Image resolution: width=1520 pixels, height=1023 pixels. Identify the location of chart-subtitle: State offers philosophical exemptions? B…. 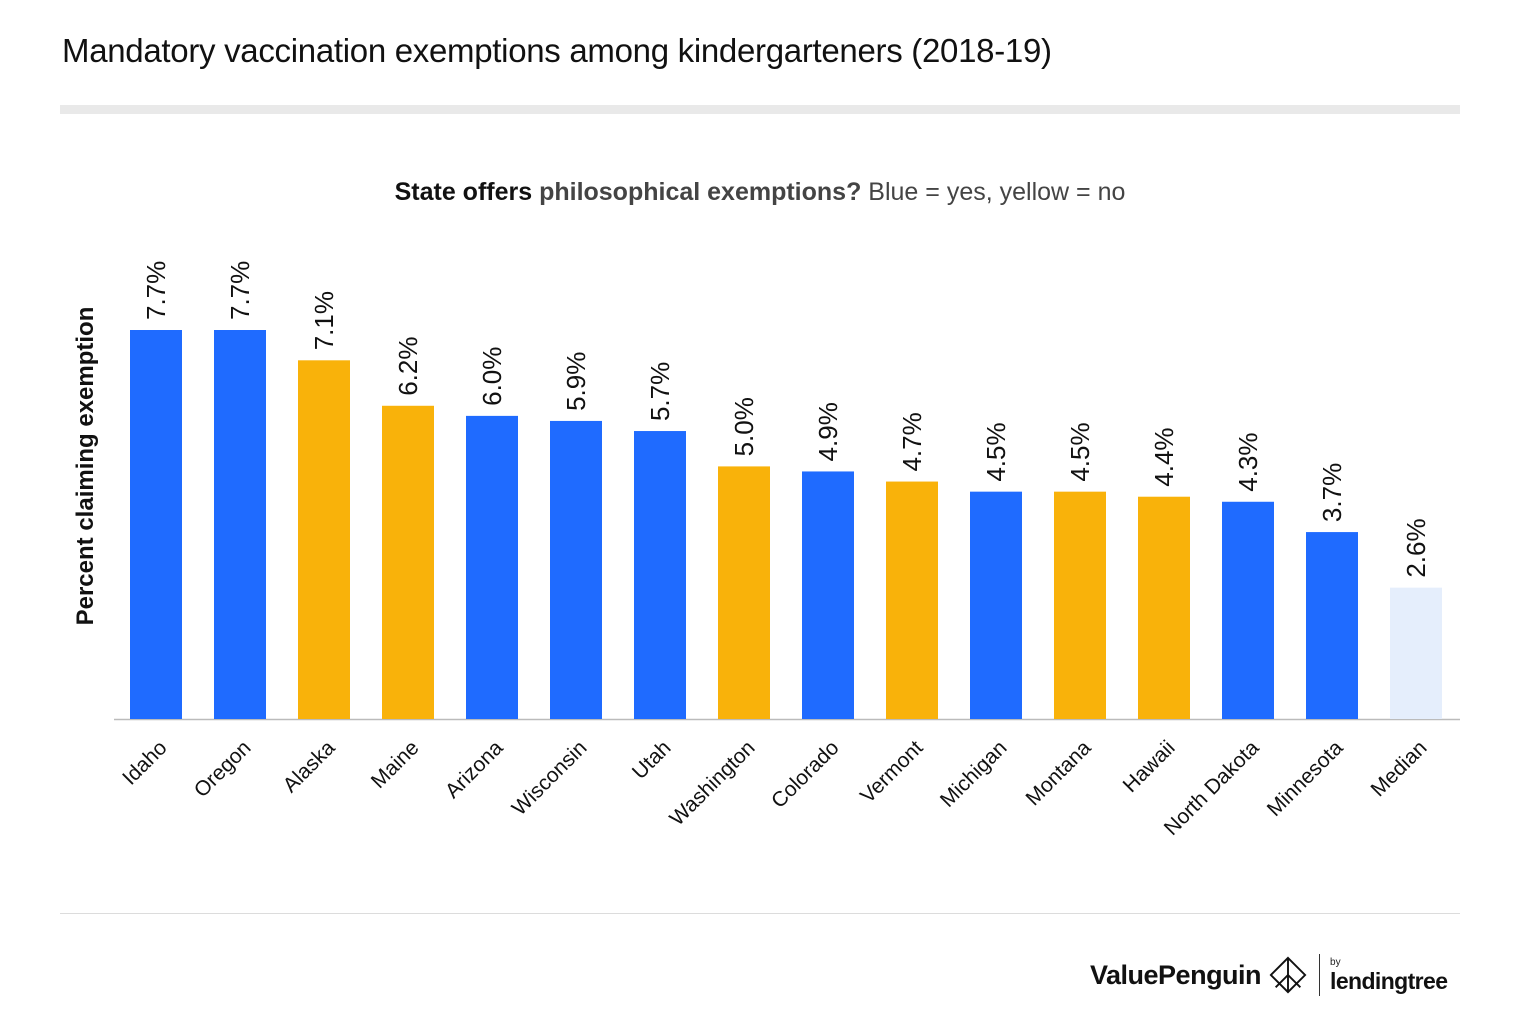
(760, 192).